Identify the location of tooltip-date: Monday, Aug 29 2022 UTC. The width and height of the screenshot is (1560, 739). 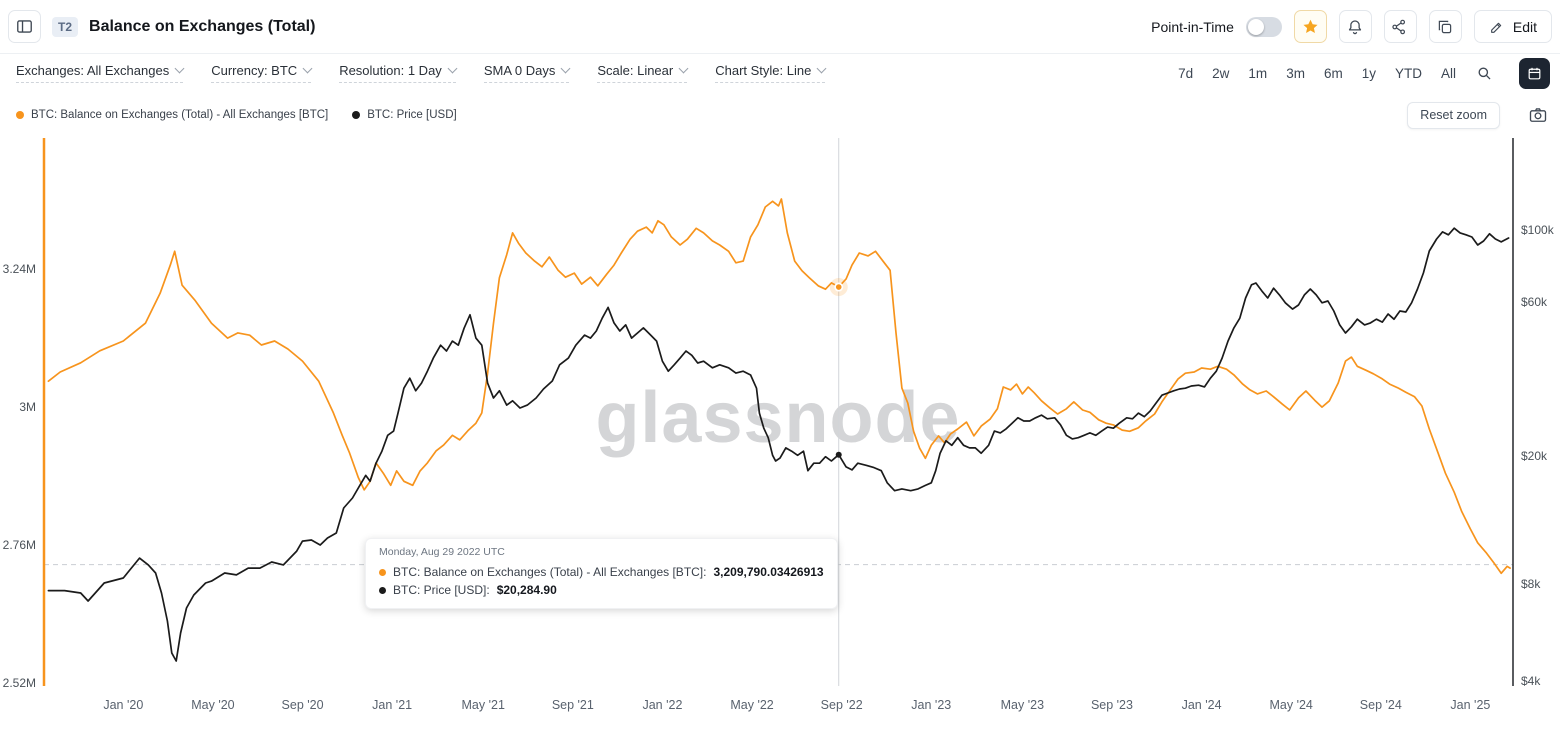
(442, 552).